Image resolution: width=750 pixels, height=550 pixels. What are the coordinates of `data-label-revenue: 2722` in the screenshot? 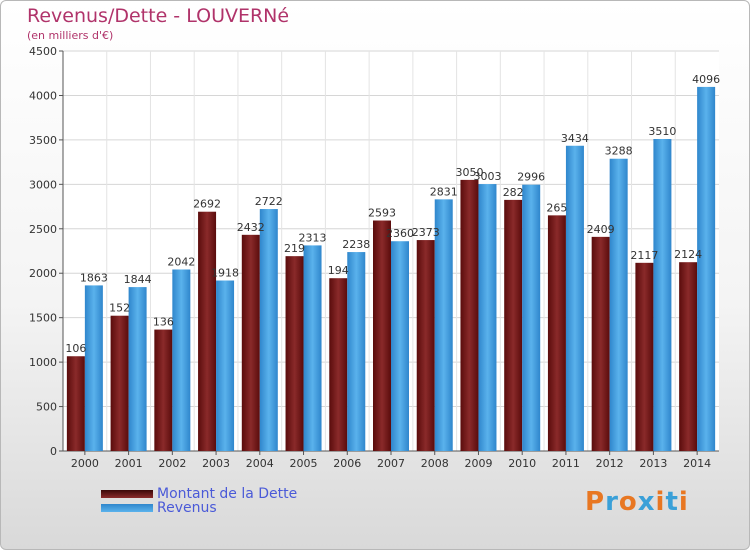 It's located at (269, 201).